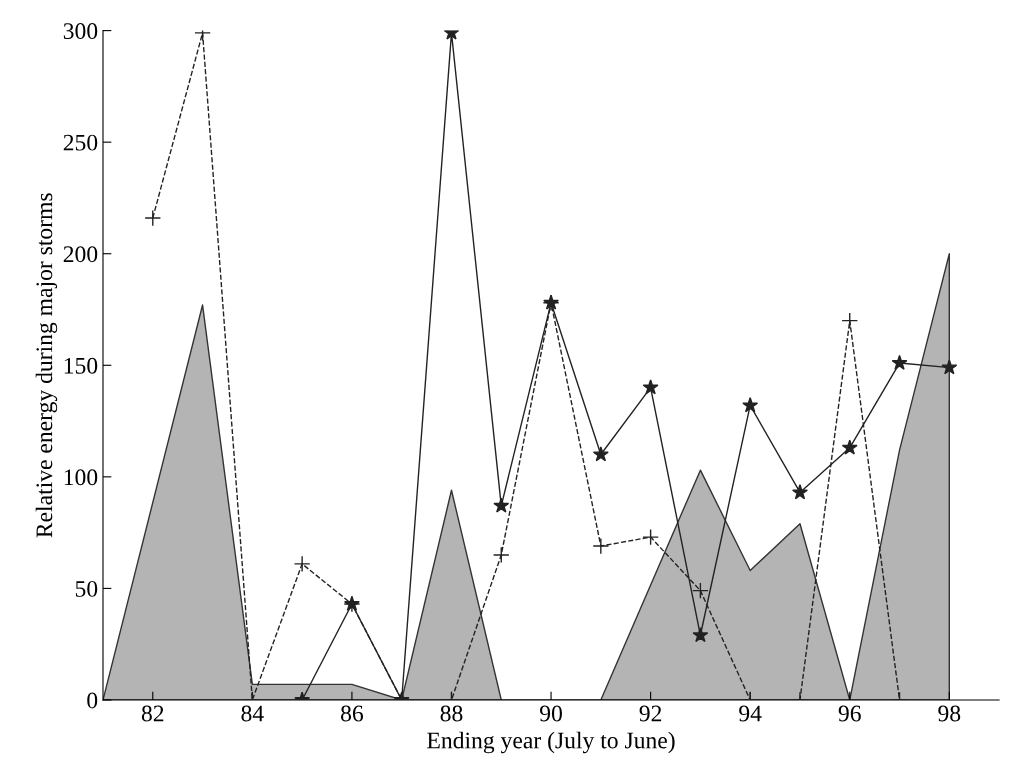  I want to click on x-tick-label: 84, so click(252, 713).